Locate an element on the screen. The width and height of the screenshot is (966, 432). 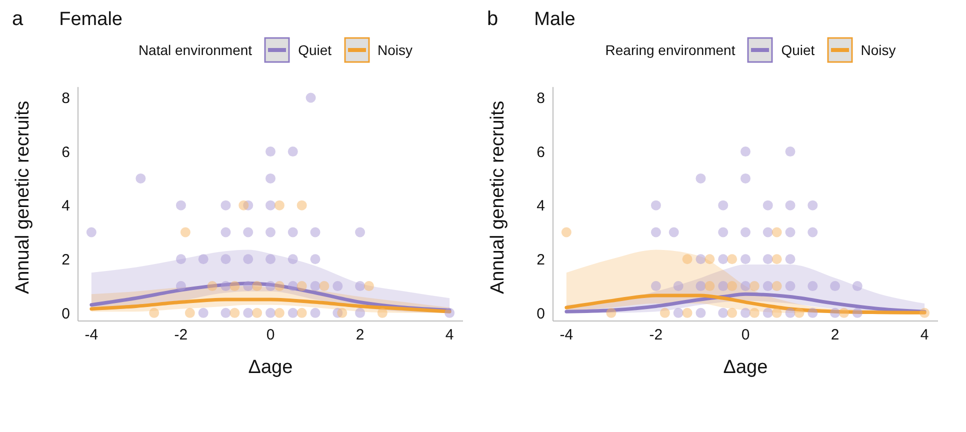
y-axis-title: Annual genetic recruits is located at coordinates (23, 197).